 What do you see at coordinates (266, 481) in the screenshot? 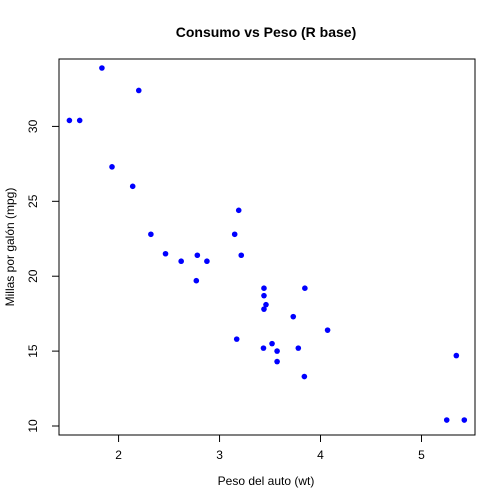
I see `x-axis-label: Peso del auto (wt)` at bounding box center [266, 481].